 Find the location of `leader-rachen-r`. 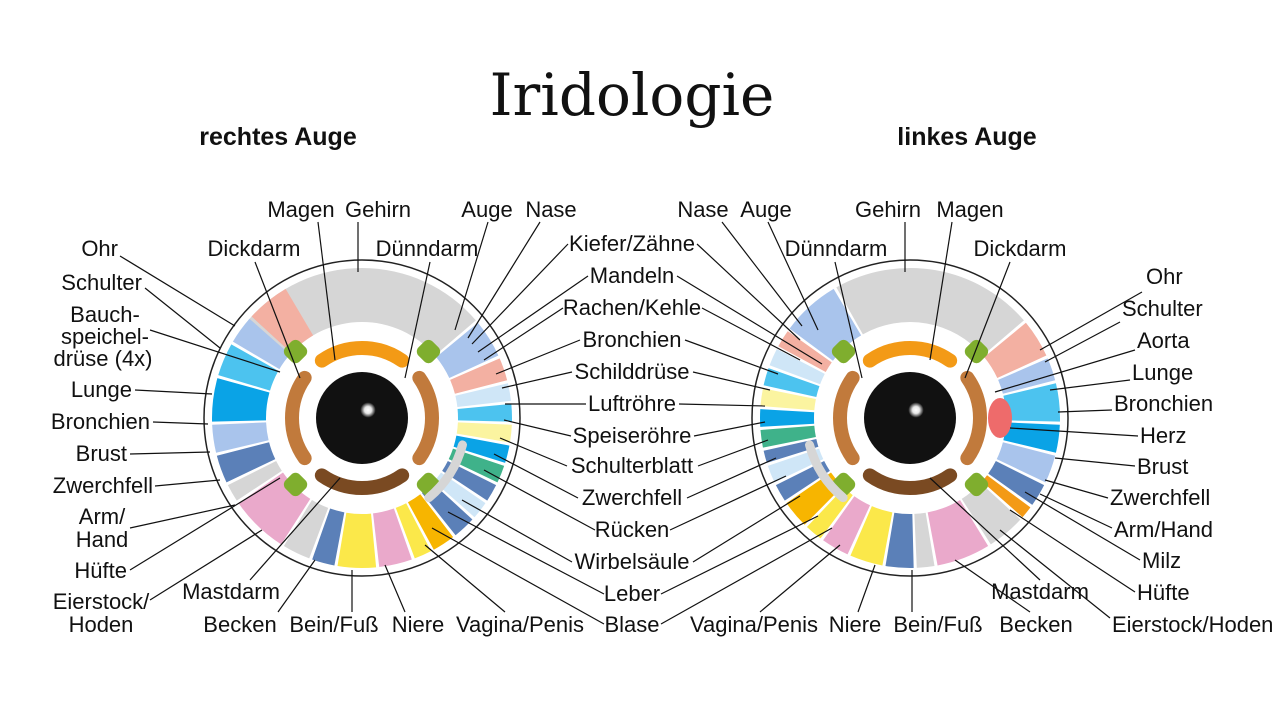

leader-rachen-r is located at coordinates (523, 334).